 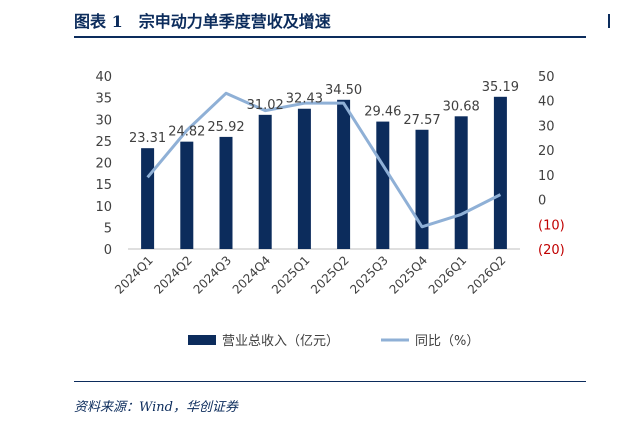 I want to click on left-axis: 0 5 10 15 20 25 30 35 40, so click(x=103, y=164).